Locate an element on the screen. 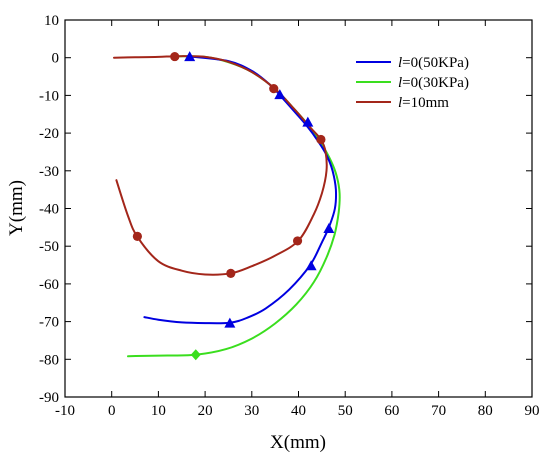 The image size is (550, 463). legend-label-0: l=0(50KPa) is located at coordinates (433, 63).